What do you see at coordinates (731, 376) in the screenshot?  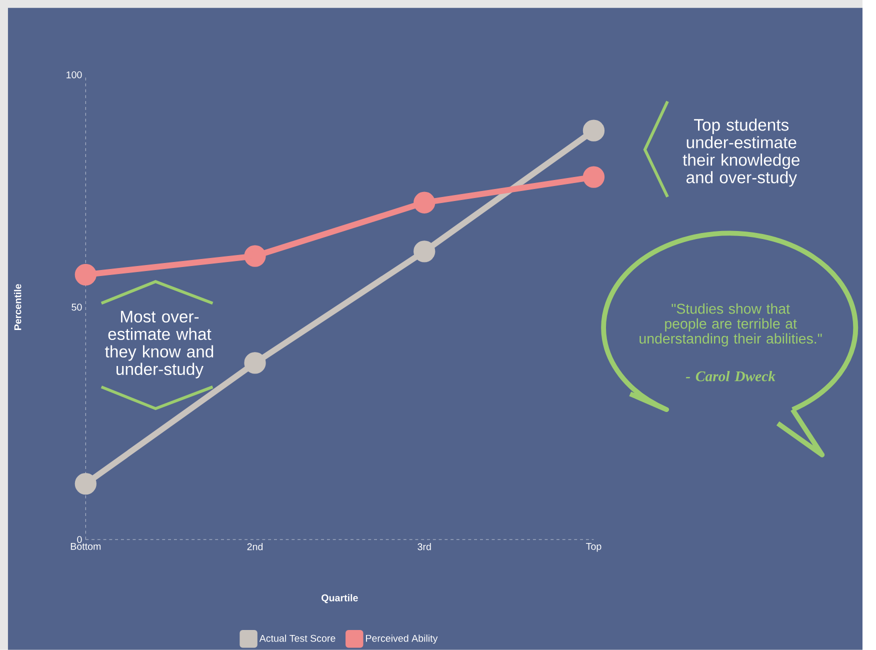 I see `text: - Carol Dweck` at bounding box center [731, 376].